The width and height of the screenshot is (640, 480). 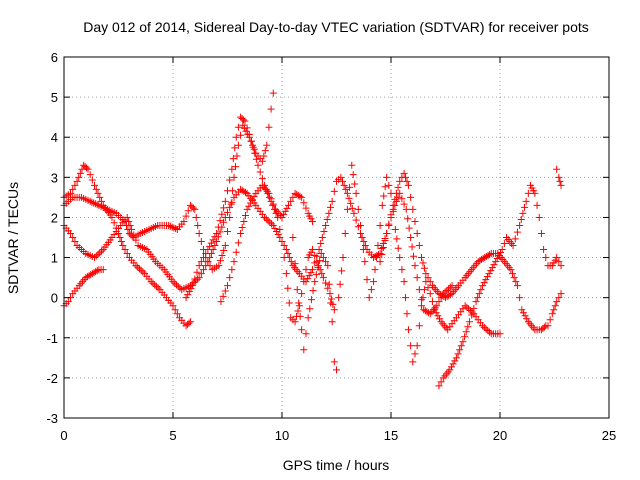 What do you see at coordinates (314, 304) in the screenshot?
I see `series-track-g` at bounding box center [314, 304].